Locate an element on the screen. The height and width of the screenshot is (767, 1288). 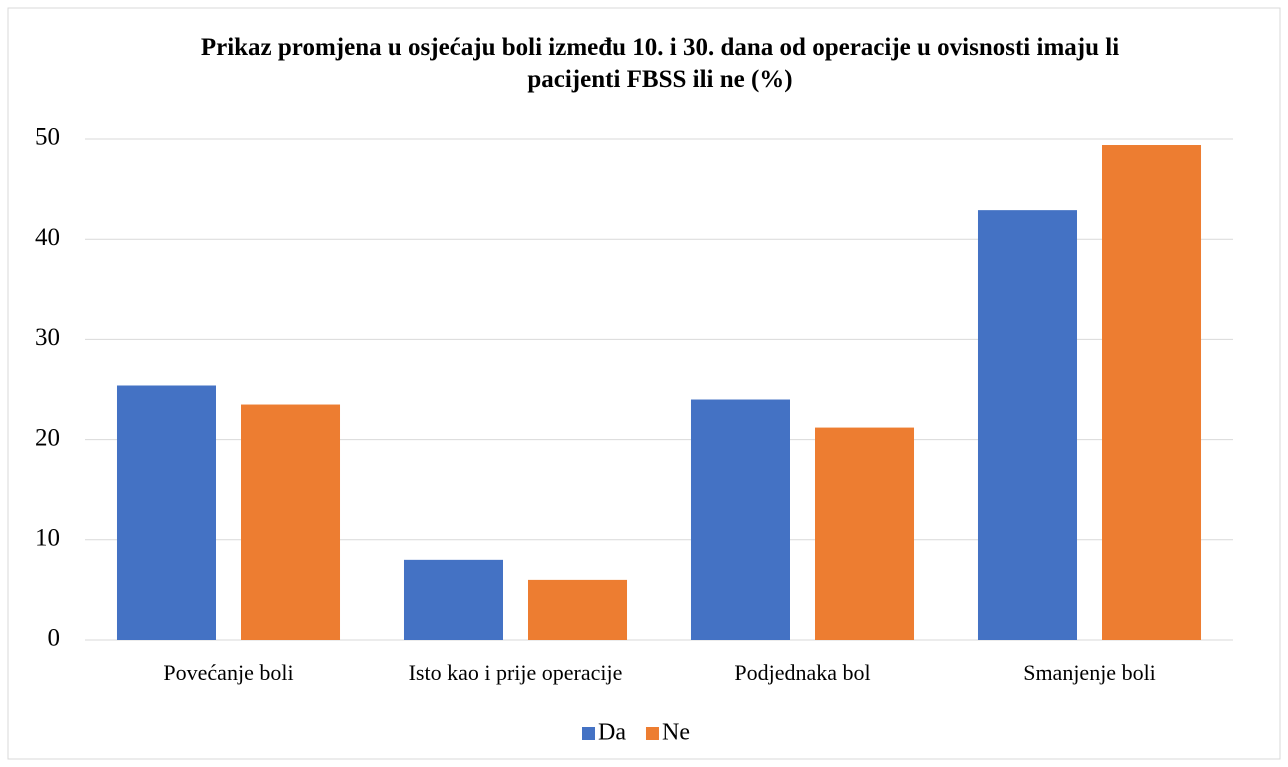
y-tick-label: 50 is located at coordinates (47, 137).